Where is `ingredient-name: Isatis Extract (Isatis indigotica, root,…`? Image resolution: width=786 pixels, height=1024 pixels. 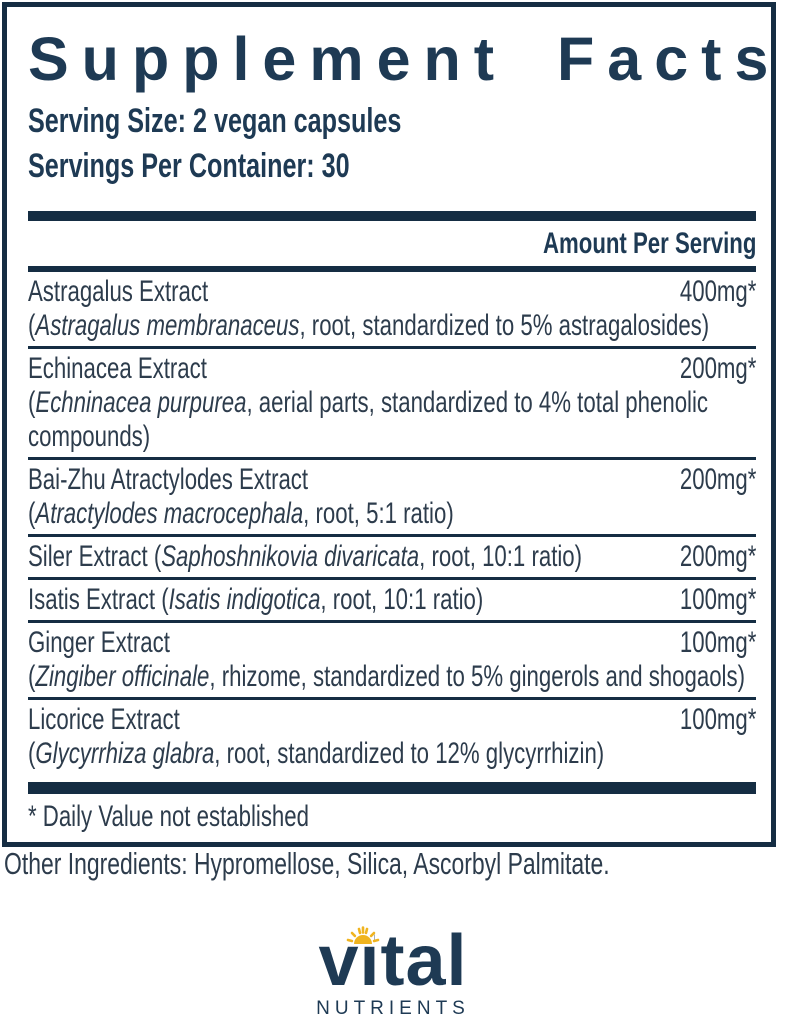 ingredient-name: Isatis Extract (Isatis indigotica, root,… is located at coordinates (256, 599).